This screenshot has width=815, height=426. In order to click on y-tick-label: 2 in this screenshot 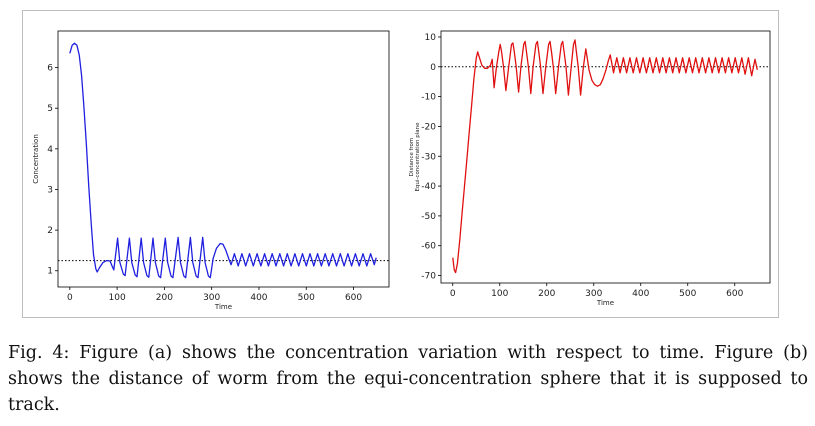, I will do `click(50, 231)`.